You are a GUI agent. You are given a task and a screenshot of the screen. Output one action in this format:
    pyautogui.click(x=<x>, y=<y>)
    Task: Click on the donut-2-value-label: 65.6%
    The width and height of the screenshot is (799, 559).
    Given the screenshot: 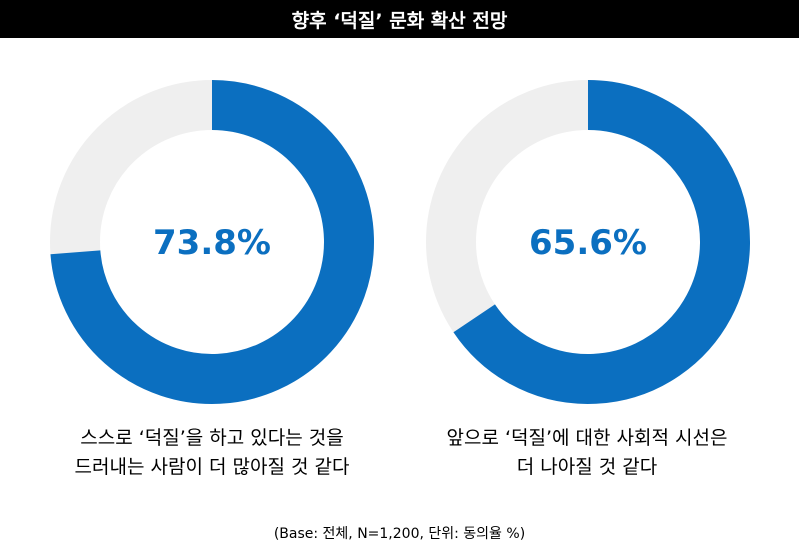 What is the action you would take?
    pyautogui.click(x=588, y=243)
    